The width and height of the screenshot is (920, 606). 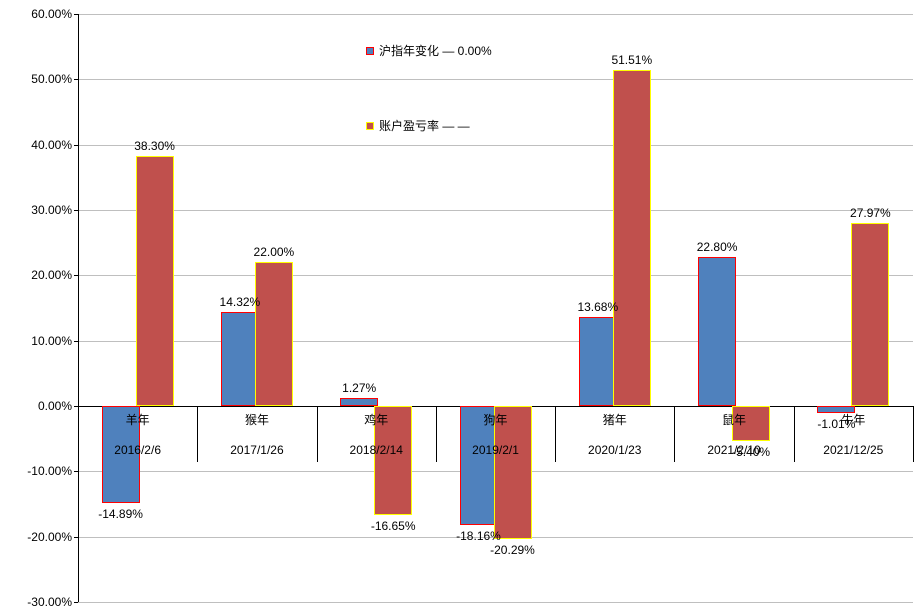 What do you see at coordinates (853, 450) in the screenshot?
I see `category-date-label: 2021/12/25` at bounding box center [853, 450].